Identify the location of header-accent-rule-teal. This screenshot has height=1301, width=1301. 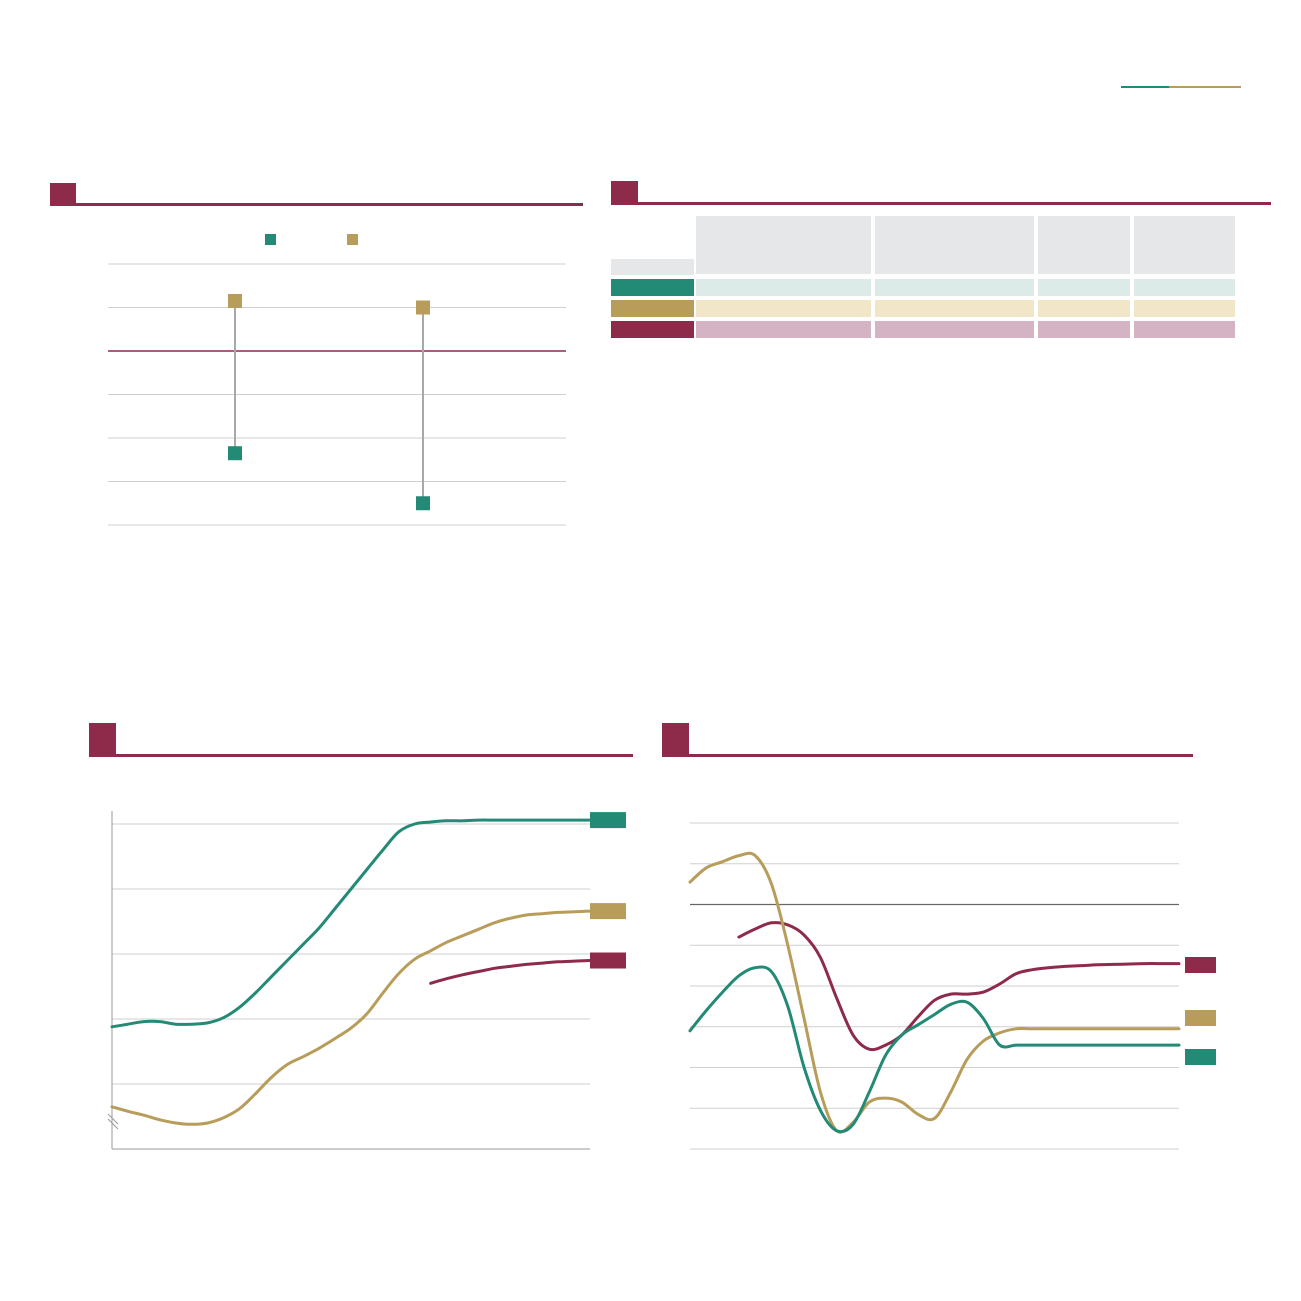
(1145, 87).